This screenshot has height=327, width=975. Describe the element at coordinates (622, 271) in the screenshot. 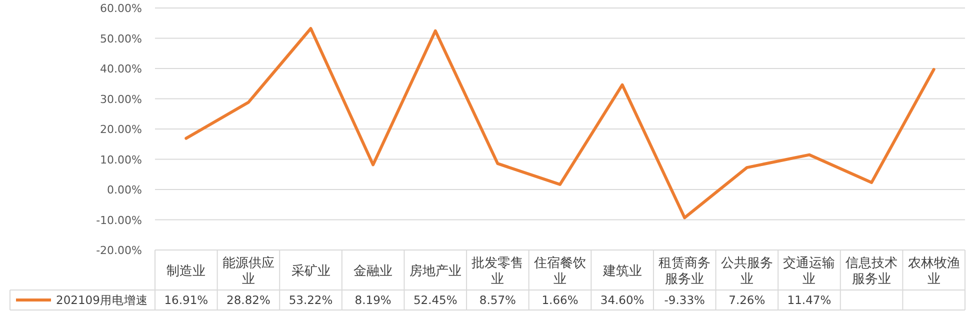

I see `x-tick-label: 建筑业` at that location.